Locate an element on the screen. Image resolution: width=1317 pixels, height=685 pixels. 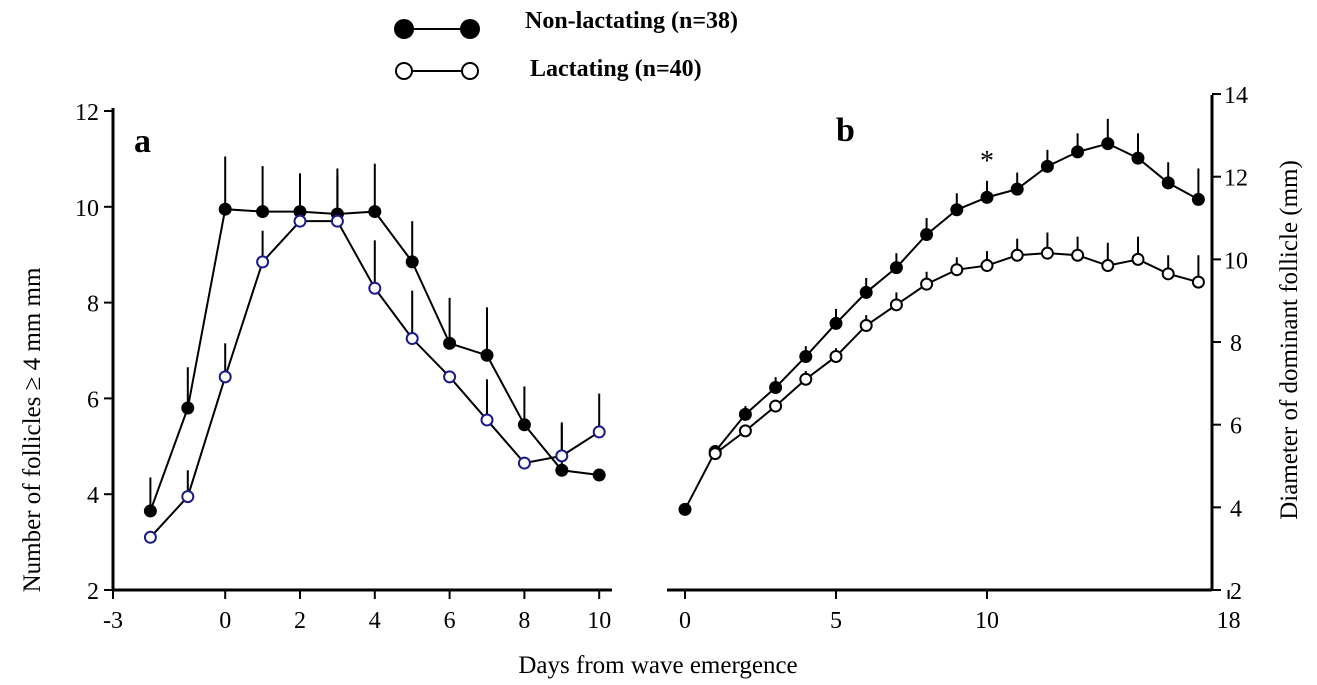
panel-a-label: a is located at coordinates (142, 141).